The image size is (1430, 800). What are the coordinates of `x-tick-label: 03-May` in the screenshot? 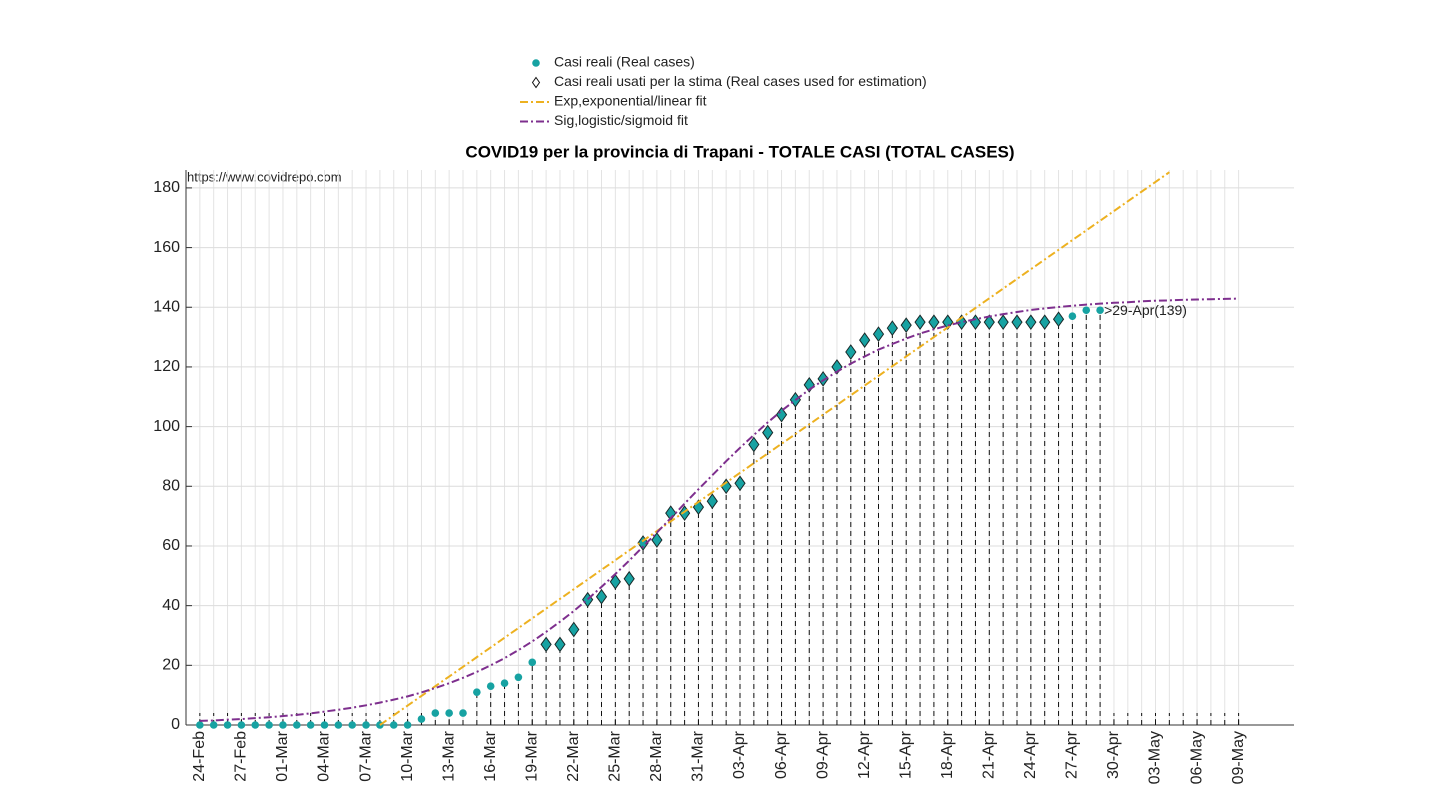 It's located at (1155, 757).